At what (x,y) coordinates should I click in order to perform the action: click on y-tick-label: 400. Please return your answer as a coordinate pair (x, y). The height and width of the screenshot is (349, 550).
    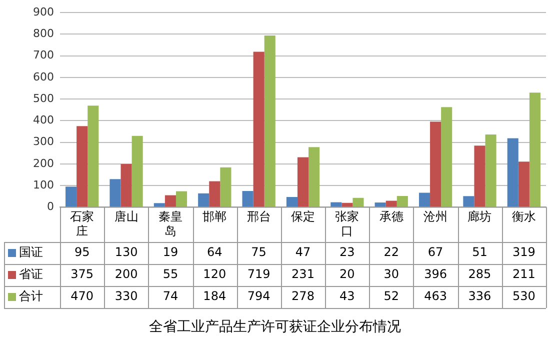
    Looking at the image, I should click on (43, 120).